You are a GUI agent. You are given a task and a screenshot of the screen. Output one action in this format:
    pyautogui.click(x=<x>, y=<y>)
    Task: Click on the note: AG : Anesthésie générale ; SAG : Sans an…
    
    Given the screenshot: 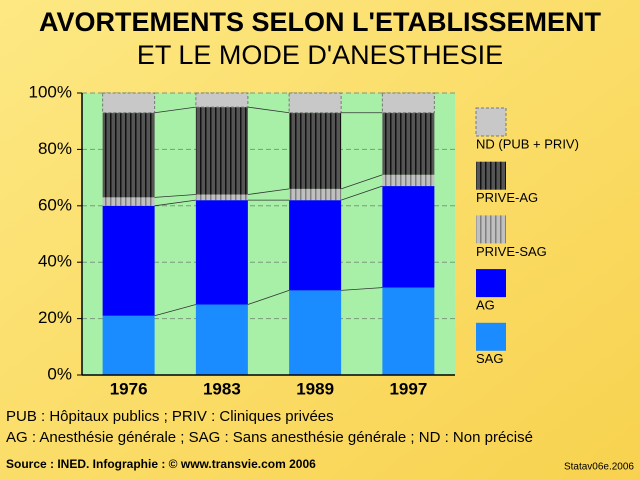 What is the action you would take?
    pyautogui.click(x=269, y=437)
    